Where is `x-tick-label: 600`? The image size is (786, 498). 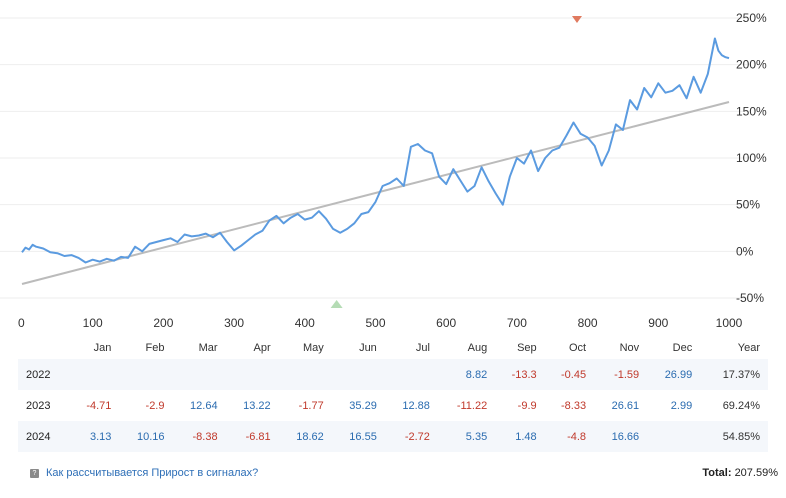
x-tick-label: 600 is located at coordinates (446, 323).